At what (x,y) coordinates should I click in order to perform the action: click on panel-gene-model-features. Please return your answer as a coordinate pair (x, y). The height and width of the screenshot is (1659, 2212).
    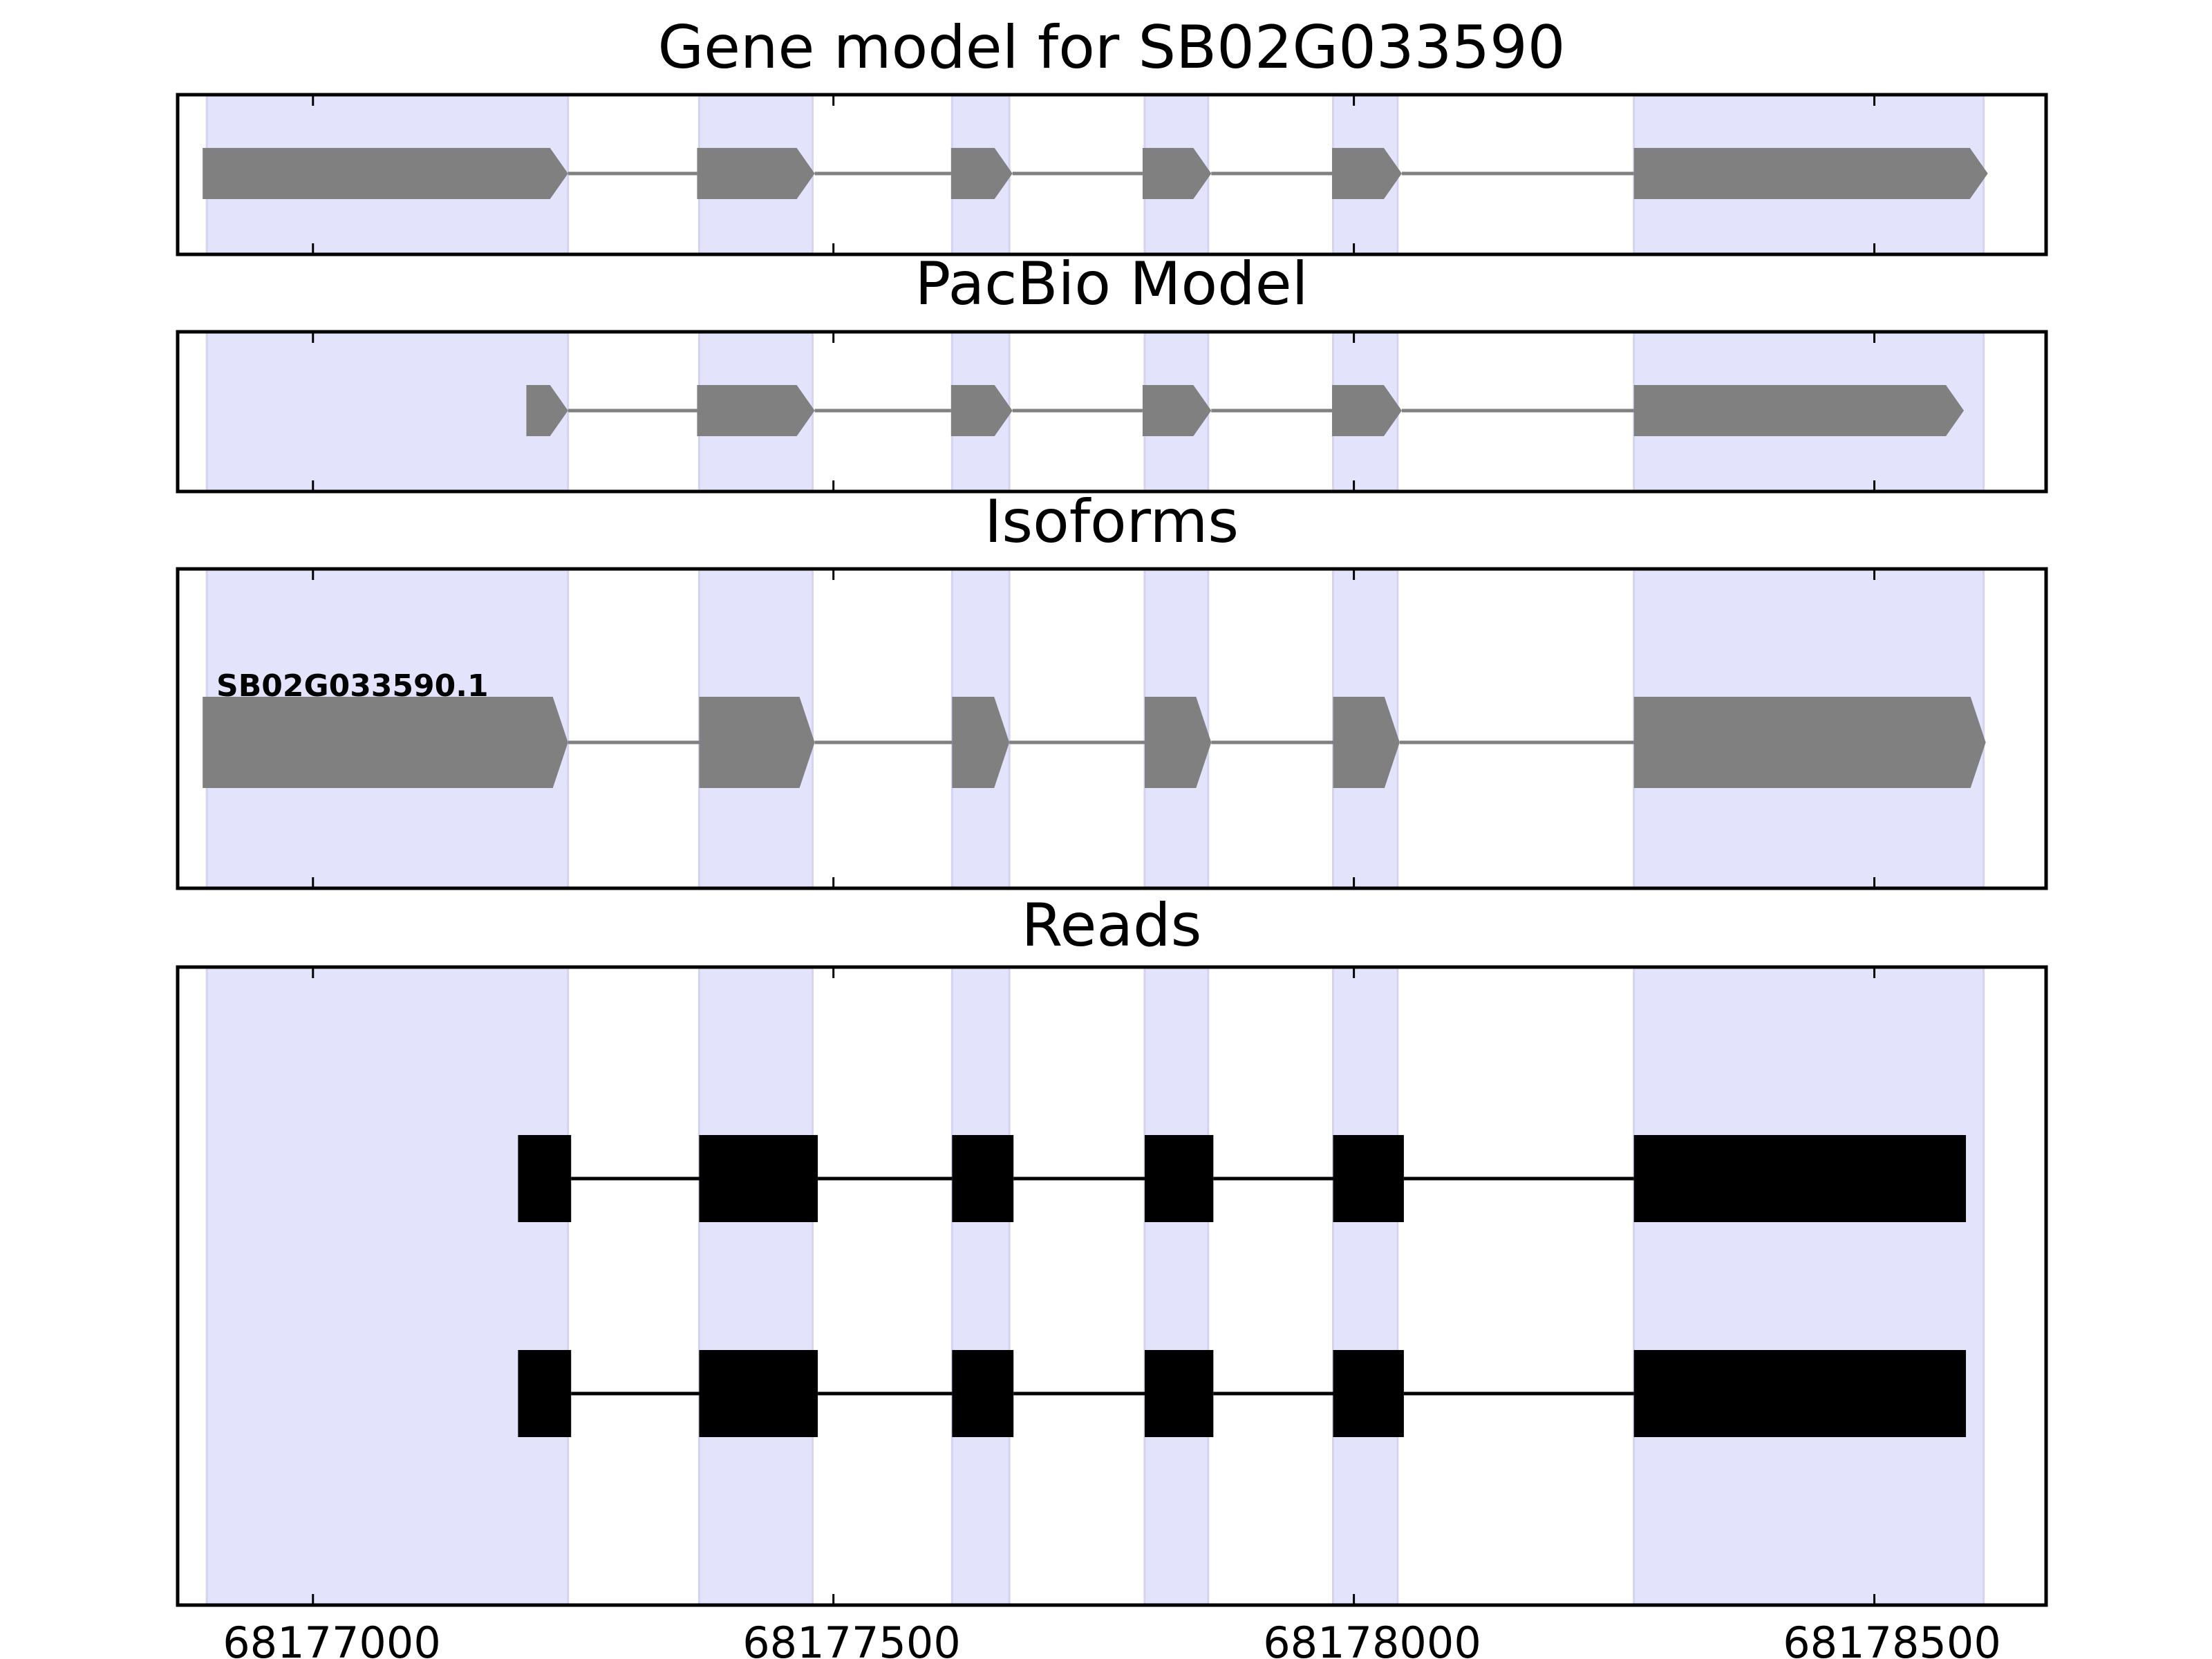
    Looking at the image, I should click on (1095, 174).